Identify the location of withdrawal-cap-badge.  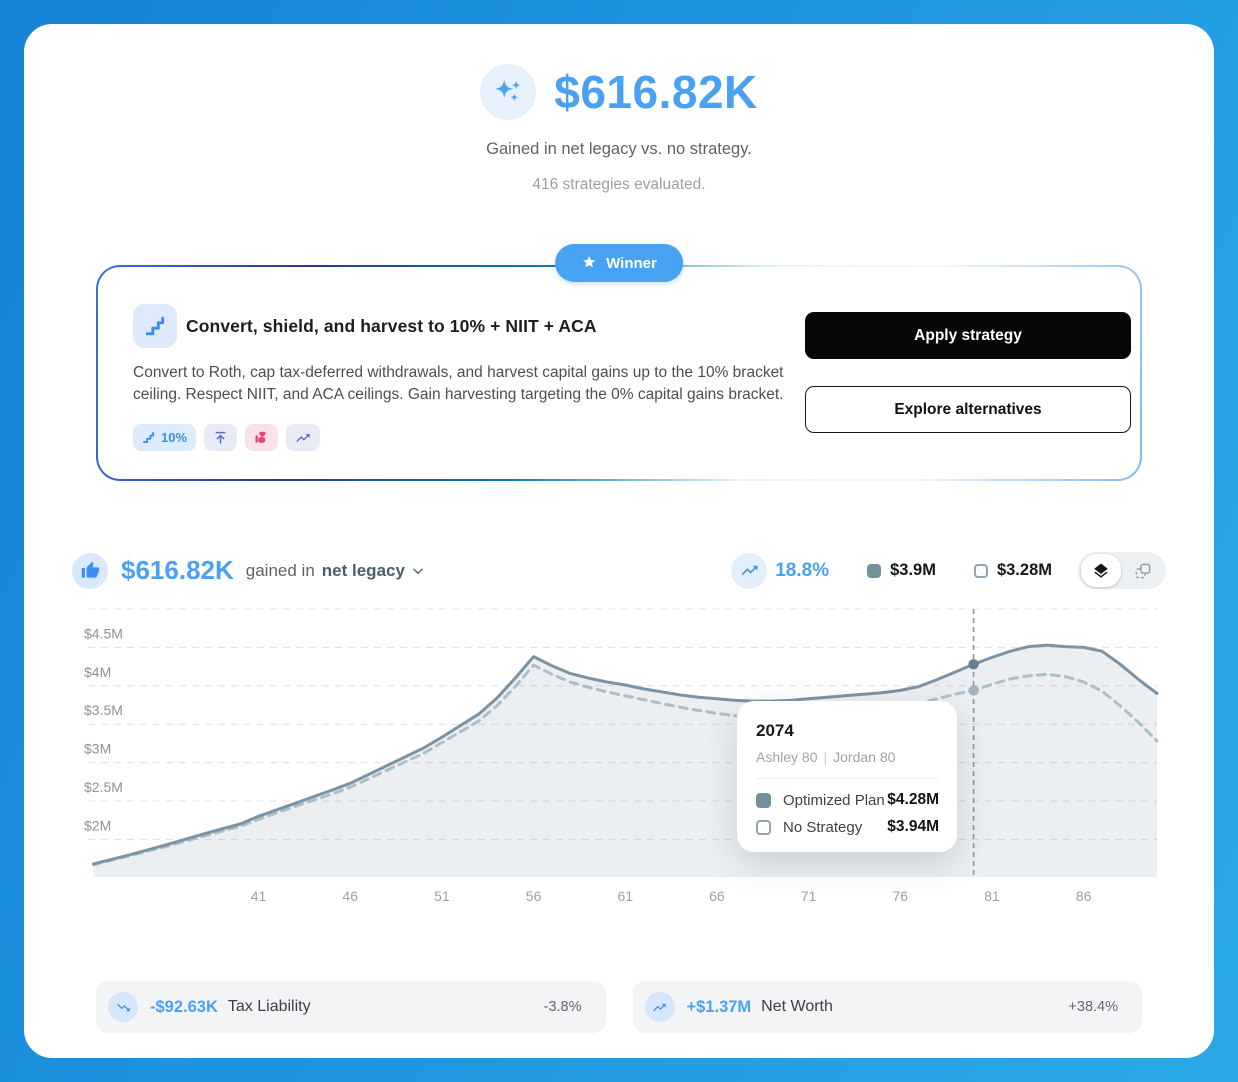
(221, 437).